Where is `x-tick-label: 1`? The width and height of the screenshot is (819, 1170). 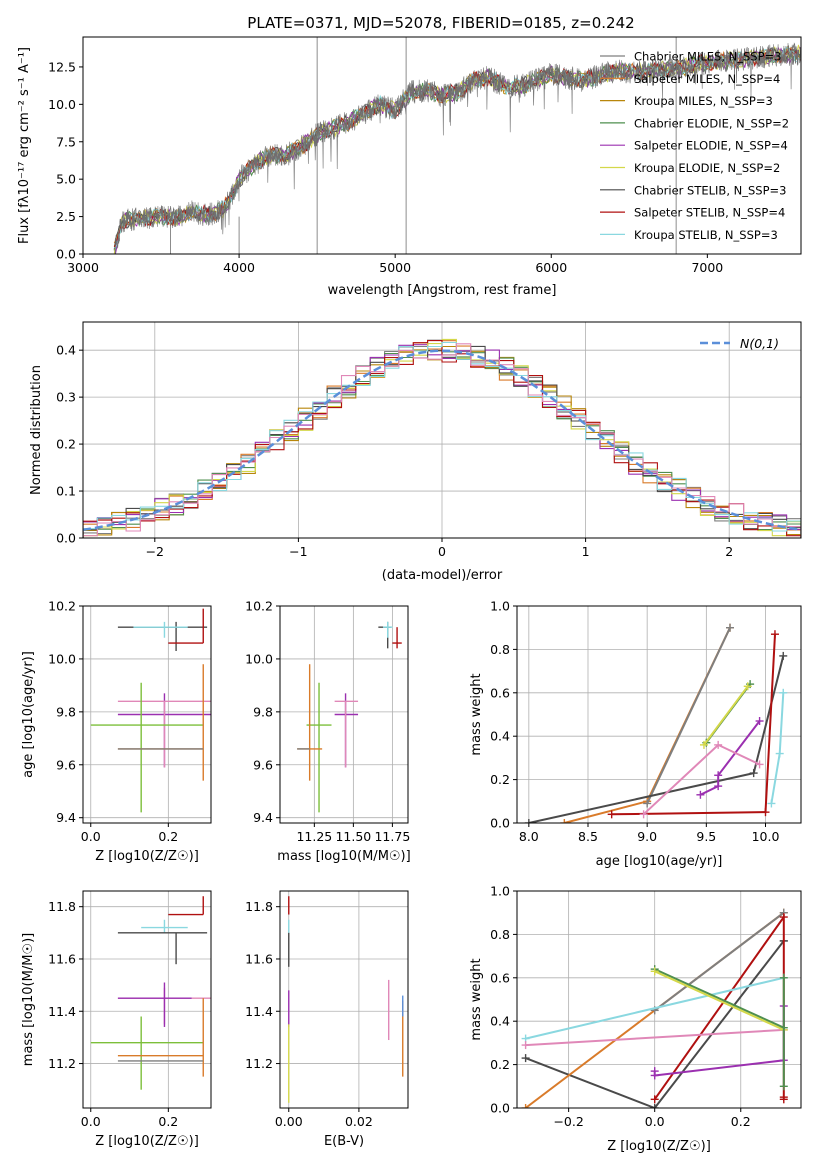
x-tick-label: 1 is located at coordinates (586, 551).